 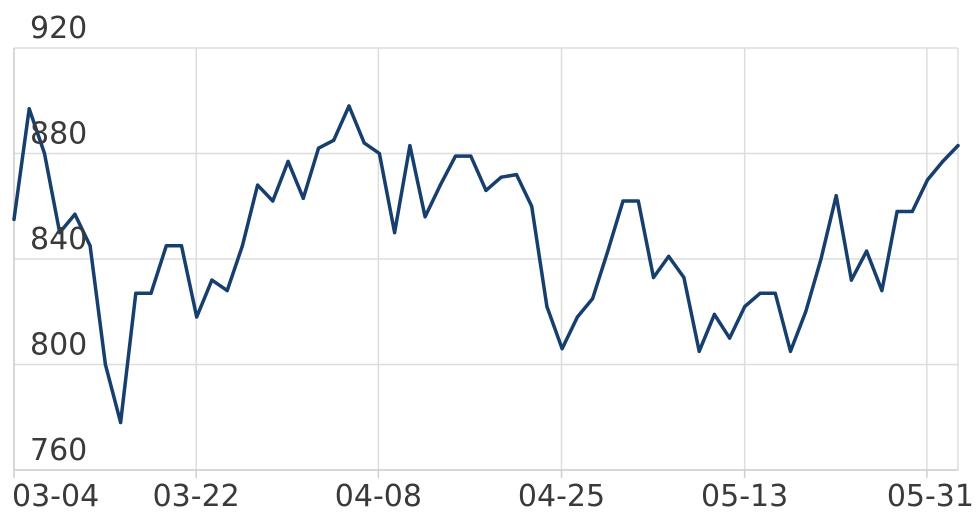 I want to click on y-tick-label: 840, so click(x=58, y=239).